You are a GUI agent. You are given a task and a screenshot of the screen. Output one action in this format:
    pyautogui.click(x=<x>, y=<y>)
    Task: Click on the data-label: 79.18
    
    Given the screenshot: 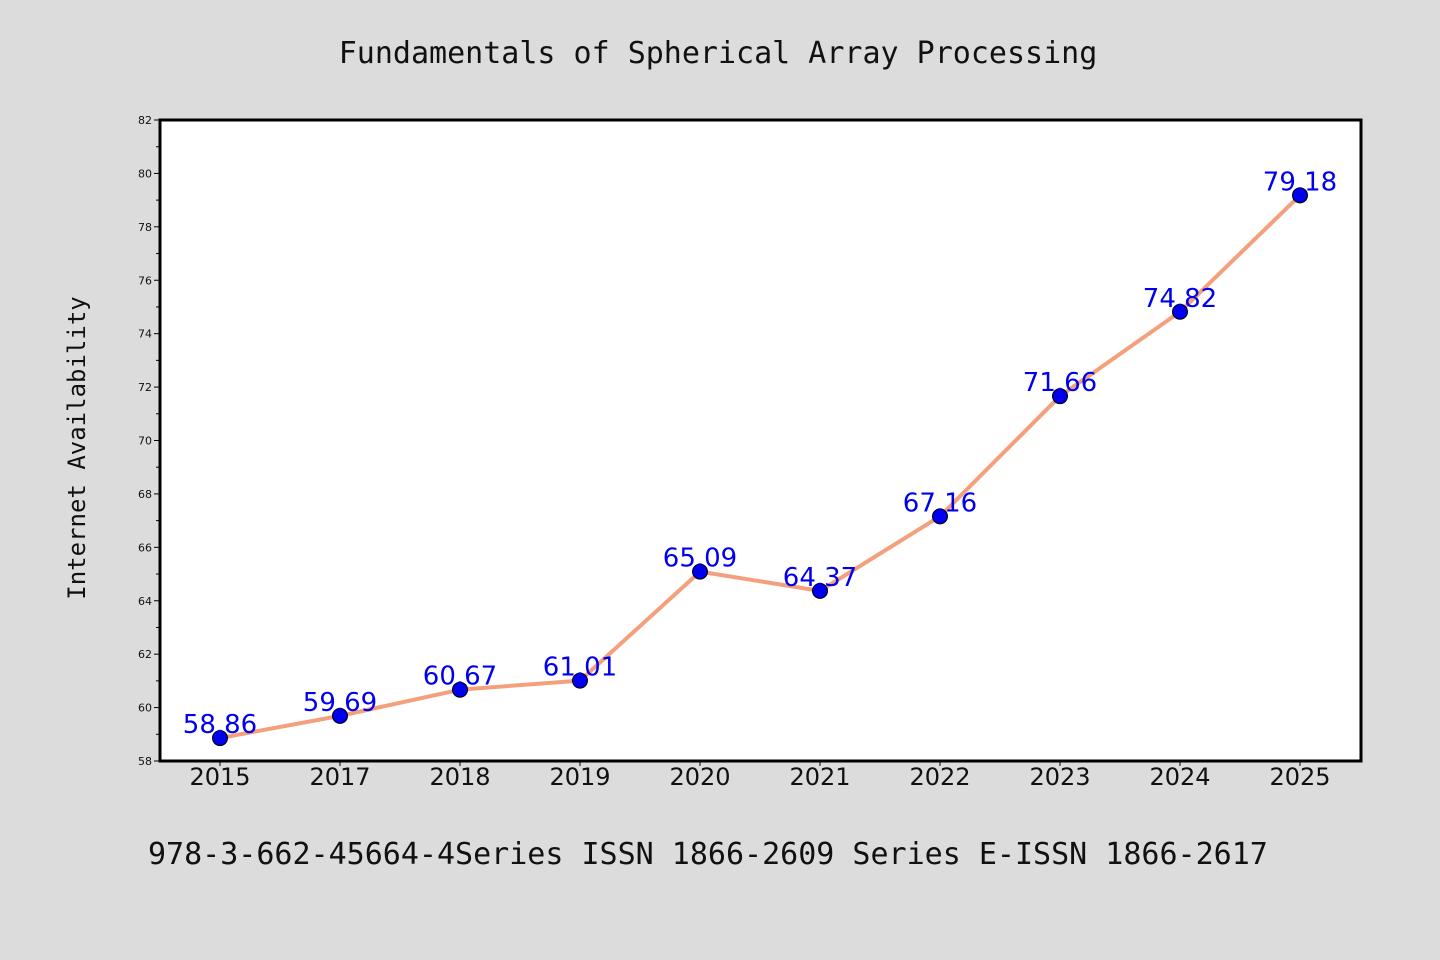 What is the action you would take?
    pyautogui.click(x=1300, y=182)
    